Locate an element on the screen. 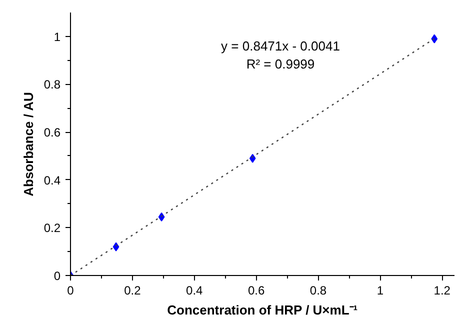  y-axis-title: Absorbance / AU is located at coordinates (28, 144).